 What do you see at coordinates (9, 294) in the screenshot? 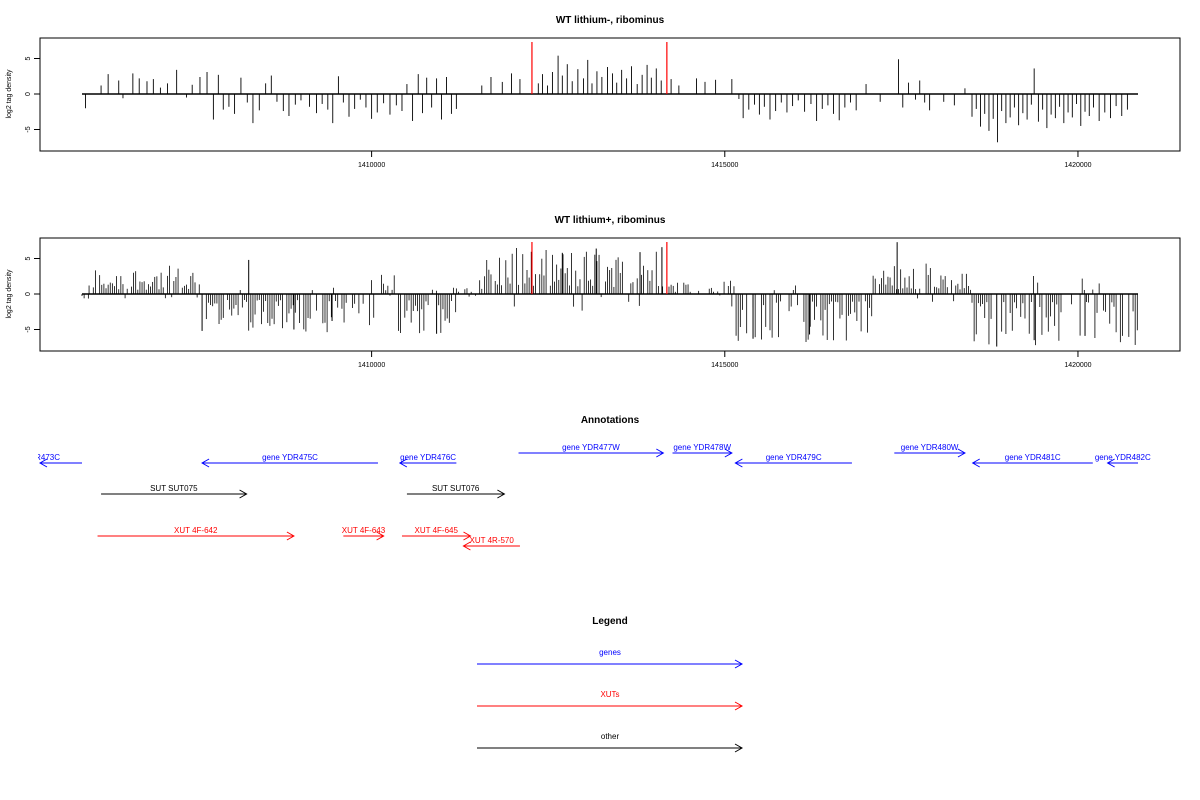
I see `y-axis-label-lithium-plus: log2 tag density` at bounding box center [9, 294].